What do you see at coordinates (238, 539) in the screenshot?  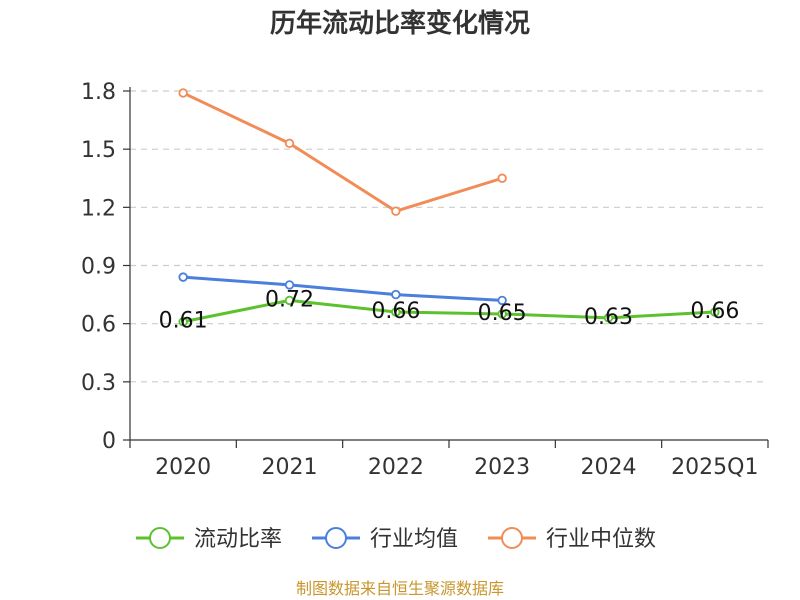 I see `legend-label: 流动比率` at bounding box center [238, 539].